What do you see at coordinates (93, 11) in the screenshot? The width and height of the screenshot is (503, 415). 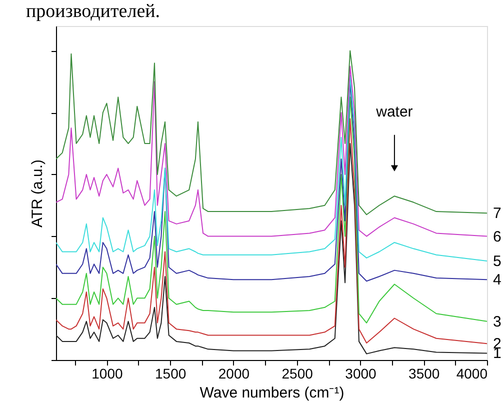 I see `text: производителей.` at bounding box center [93, 11].